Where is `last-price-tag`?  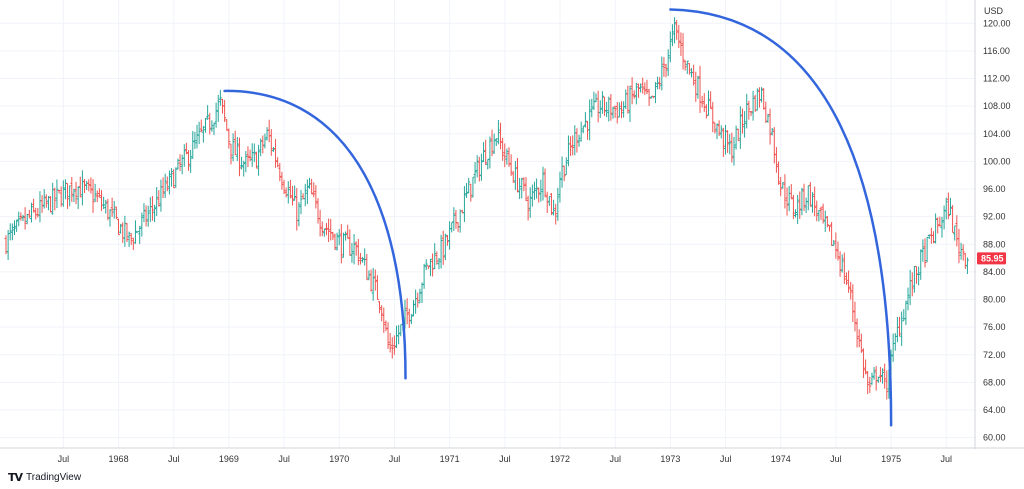
last-price-tag is located at coordinates (991, 258).